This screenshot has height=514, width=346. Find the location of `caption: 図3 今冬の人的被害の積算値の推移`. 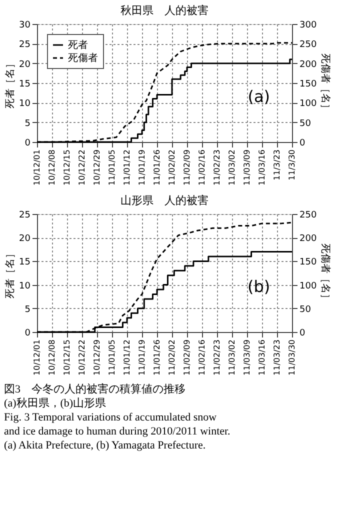

caption: 図3 今冬の人的被害の積算値の推移 is located at coordinates (95, 389).